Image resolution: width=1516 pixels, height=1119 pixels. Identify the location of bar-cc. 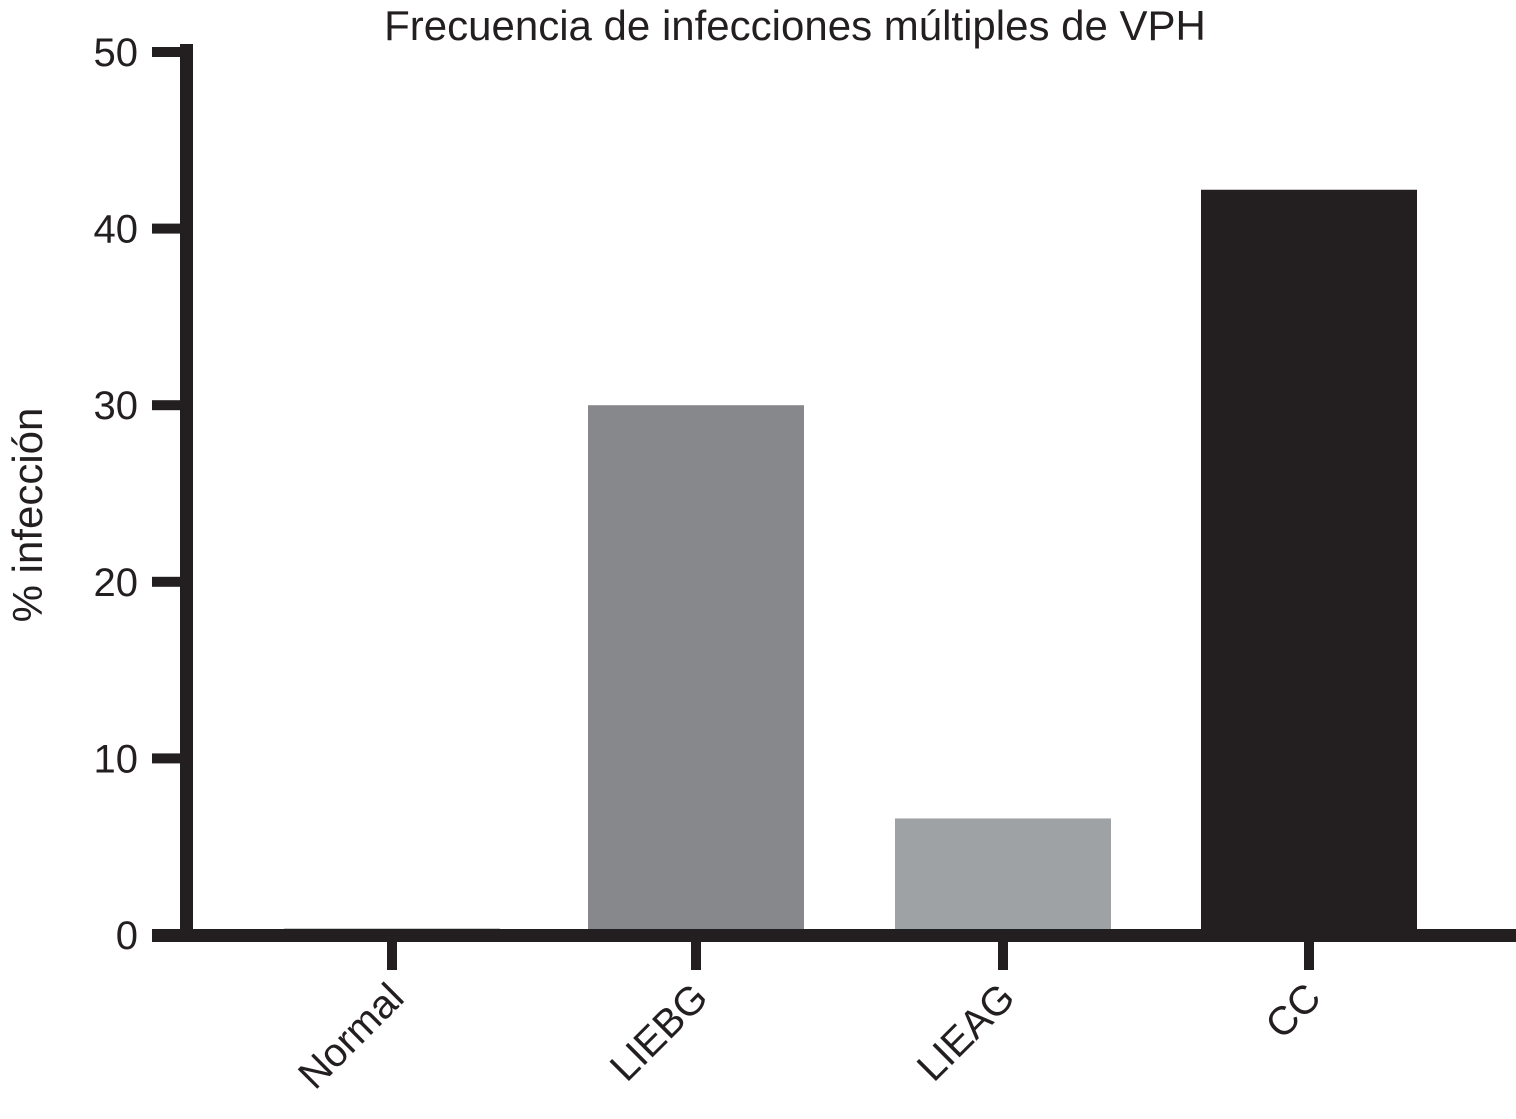
(1309, 559).